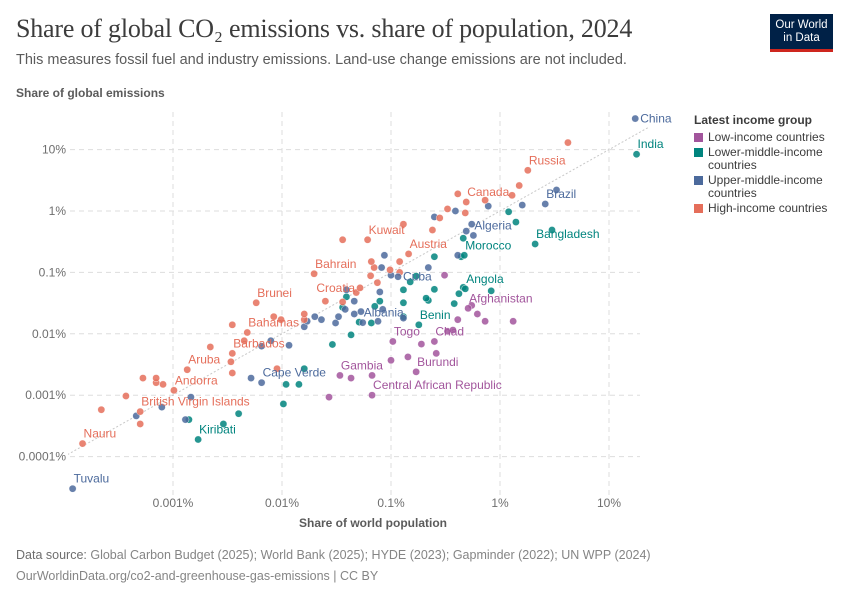 The height and width of the screenshot is (600, 850). Describe the element at coordinates (766, 187) in the screenshot. I see `legend-item-upper-middle: Upper-middle-income countries` at that location.